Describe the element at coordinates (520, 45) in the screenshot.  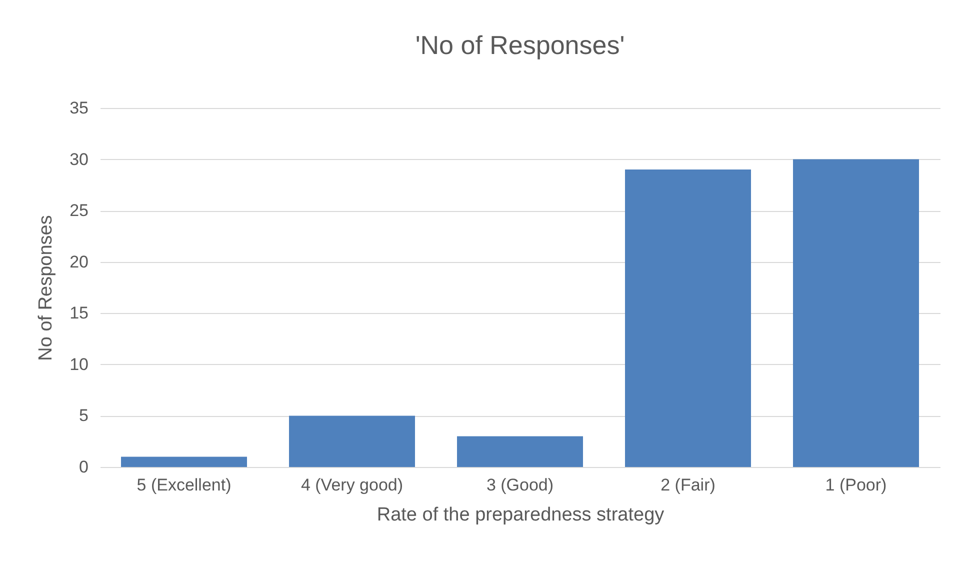
I see `chart-title: 'No of Responses'` at that location.